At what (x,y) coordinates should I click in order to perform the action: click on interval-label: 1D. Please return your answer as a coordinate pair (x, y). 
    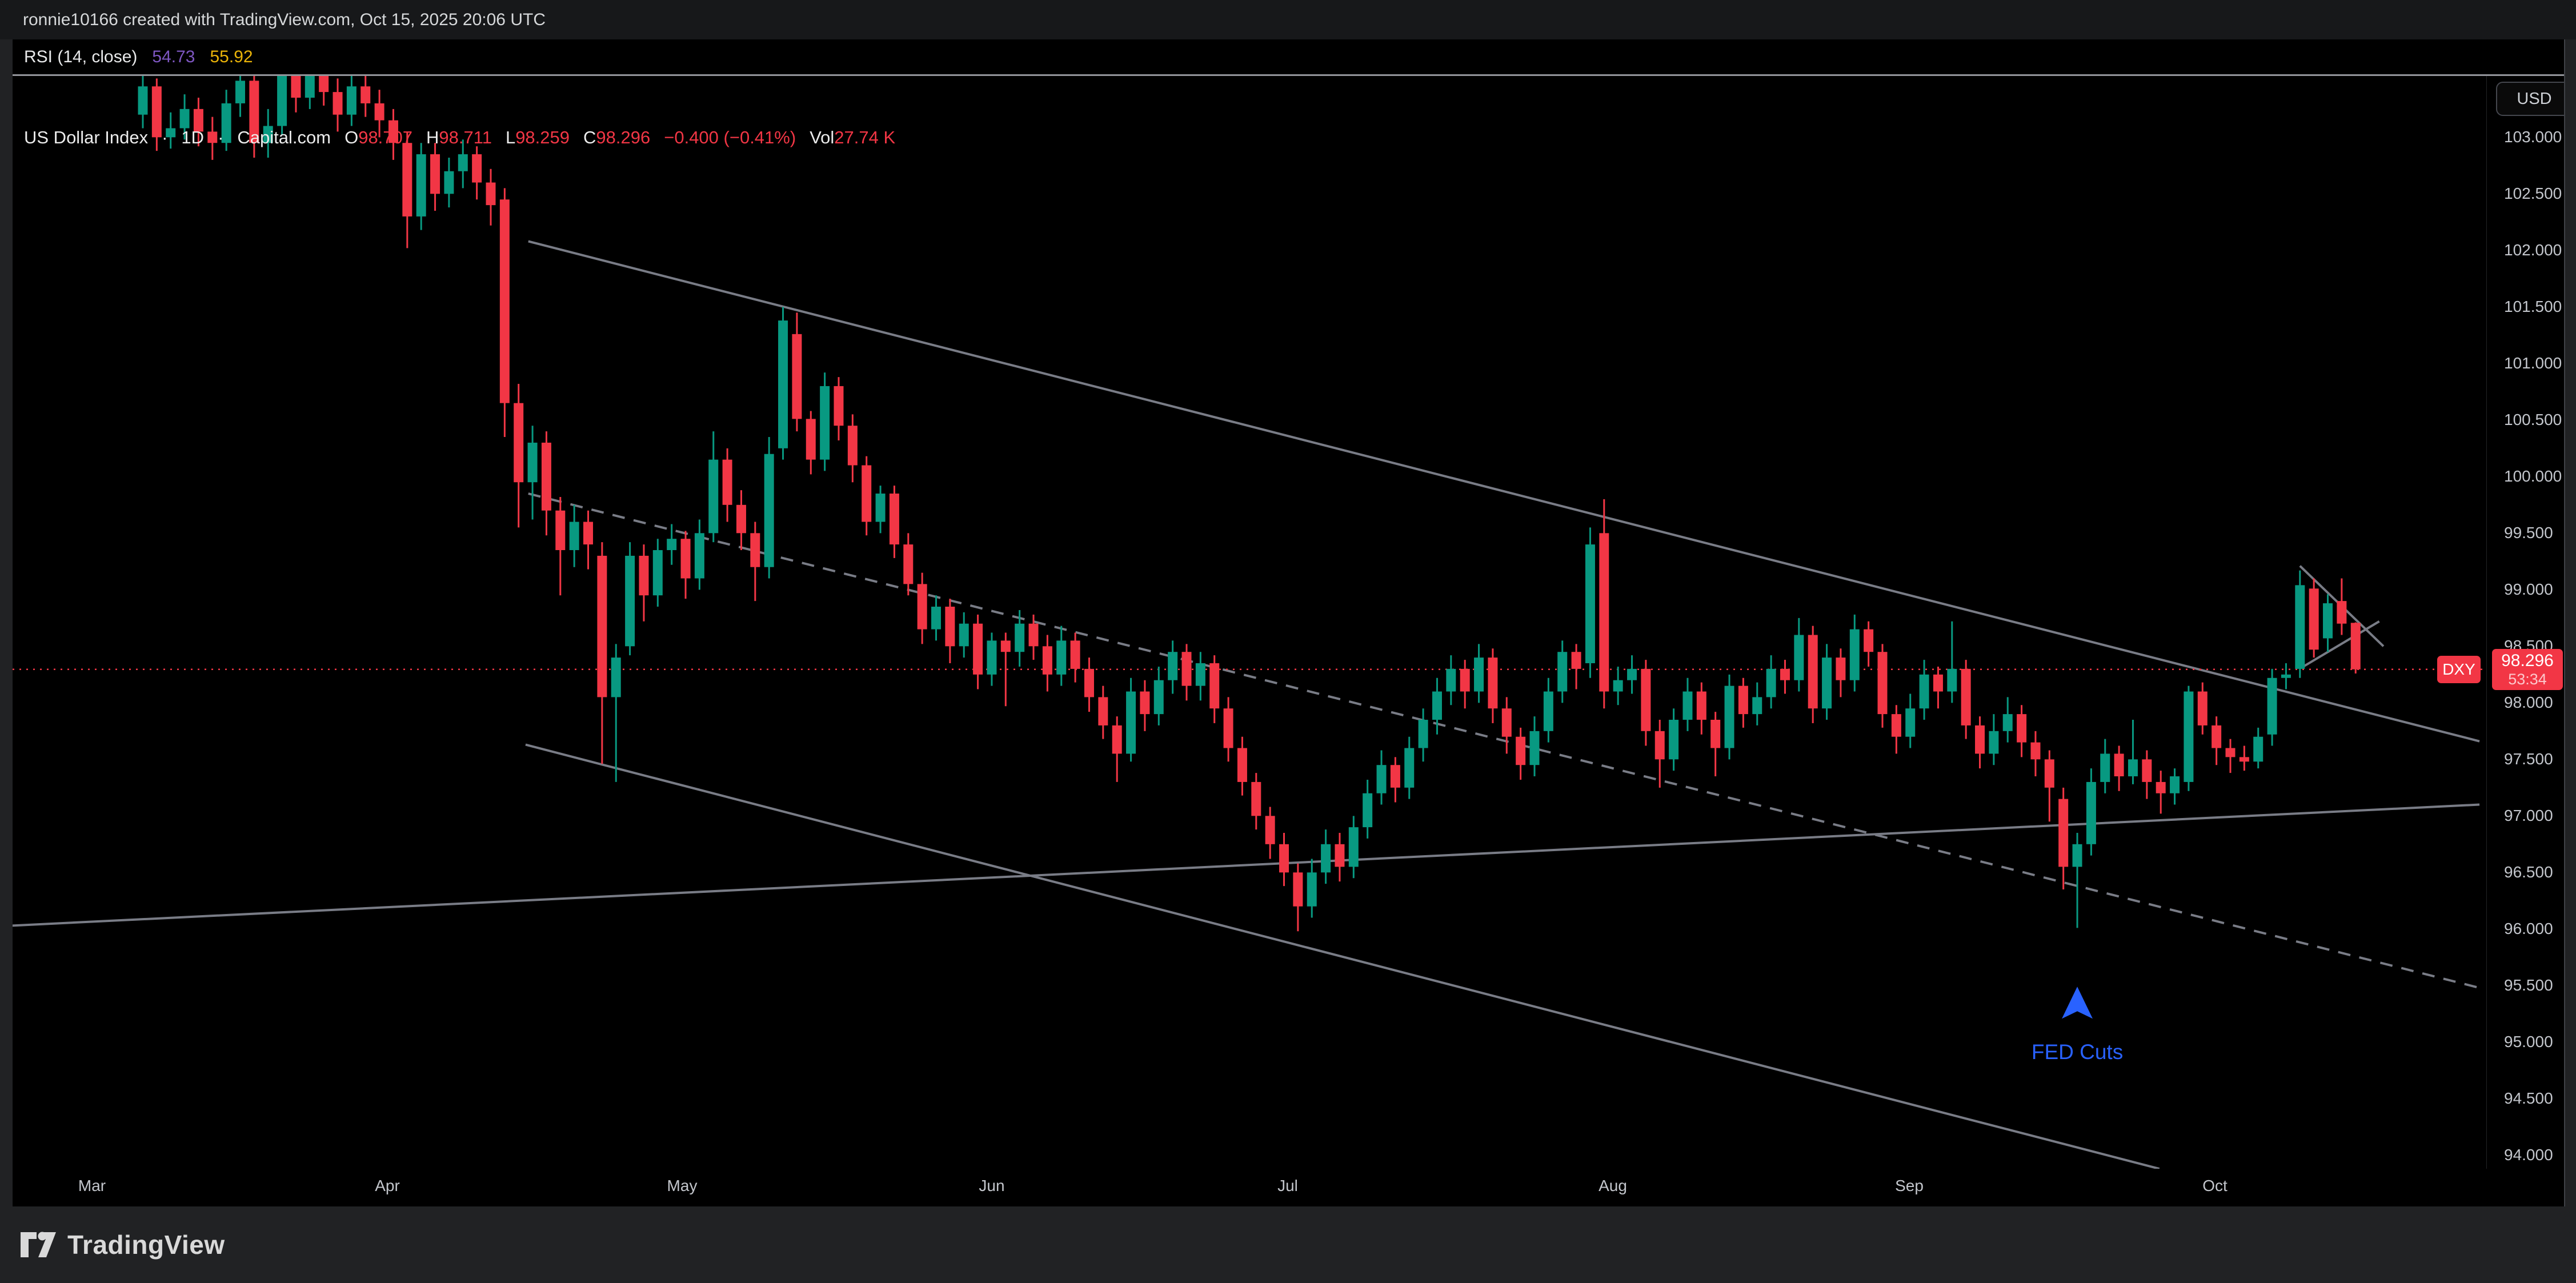
    Looking at the image, I should click on (193, 137).